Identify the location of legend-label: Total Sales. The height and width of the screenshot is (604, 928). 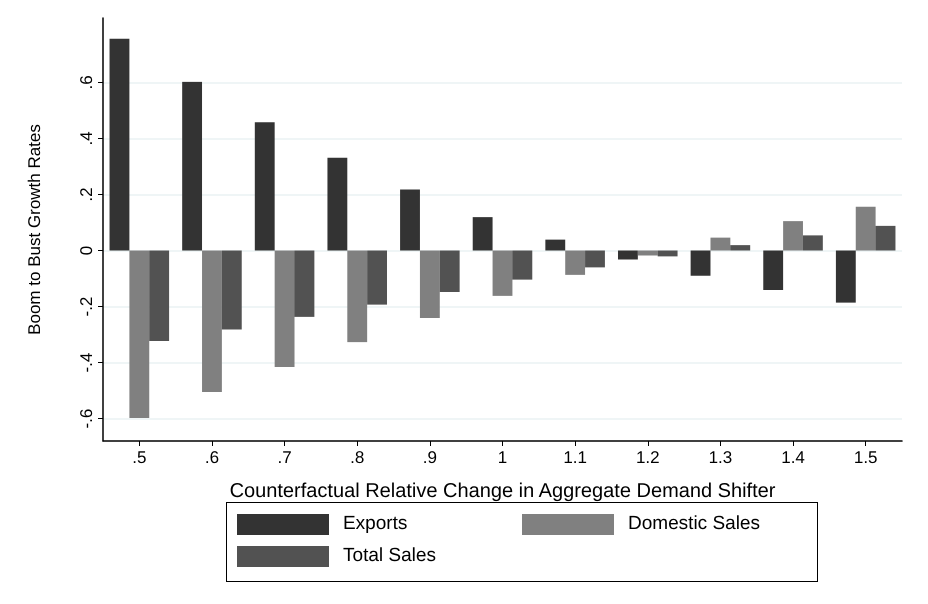
(389, 556).